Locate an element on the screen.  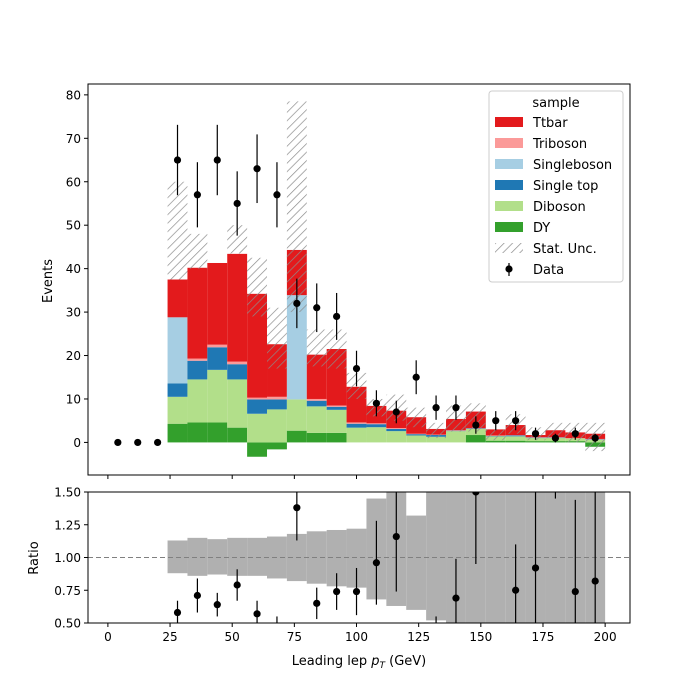
y-tick-label: 0 is located at coordinates (77, 443).